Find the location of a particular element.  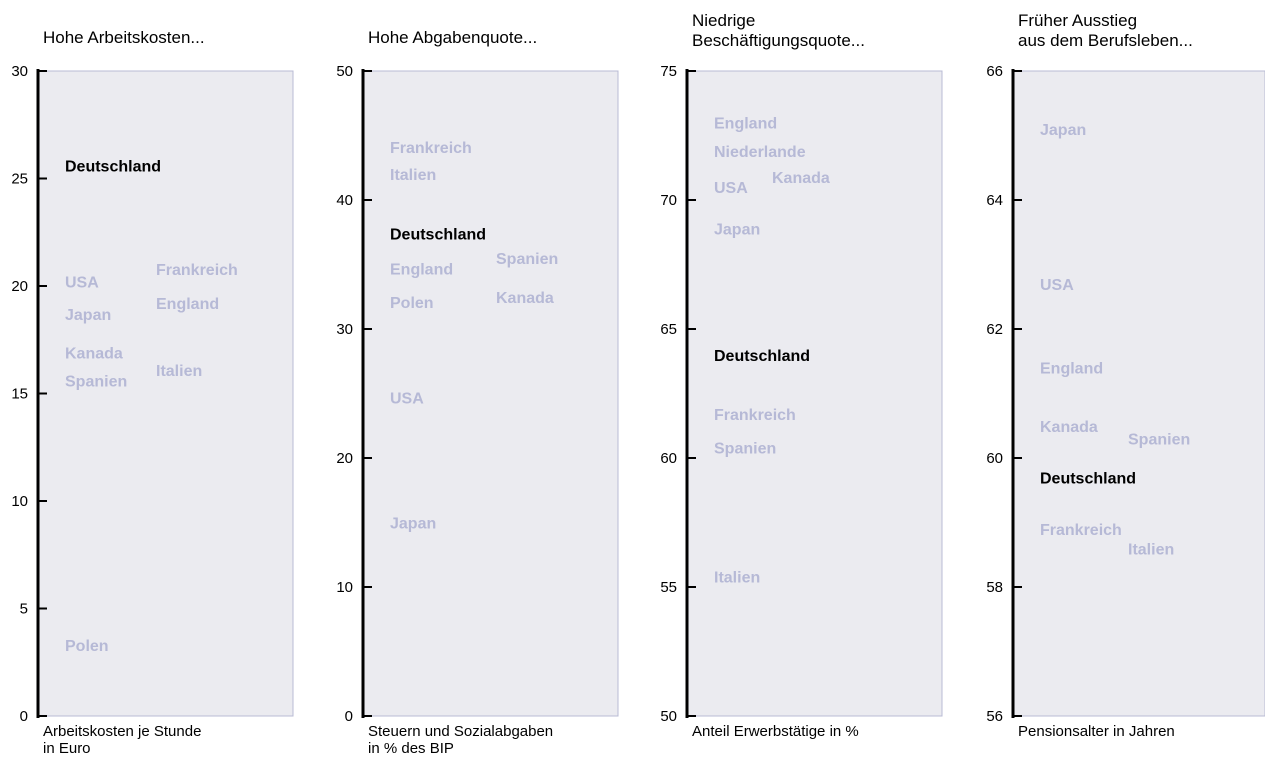

y-tick-label: 25 is located at coordinates (19, 179).